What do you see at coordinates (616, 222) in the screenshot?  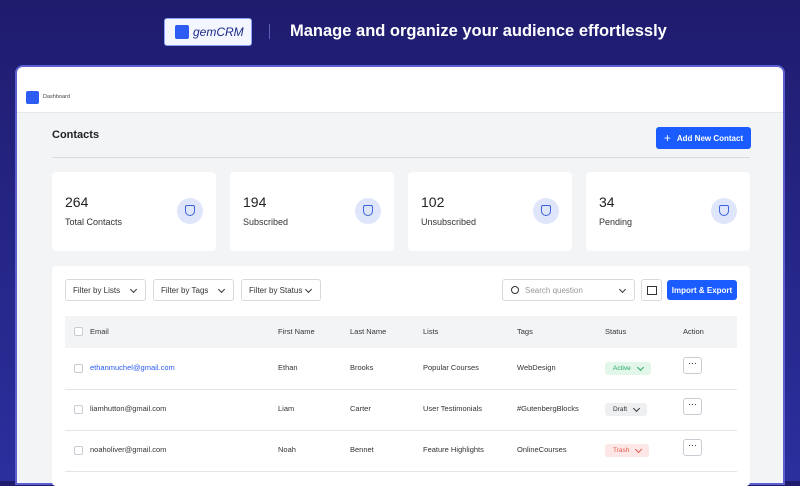 I see `stat-label: Pending` at bounding box center [616, 222].